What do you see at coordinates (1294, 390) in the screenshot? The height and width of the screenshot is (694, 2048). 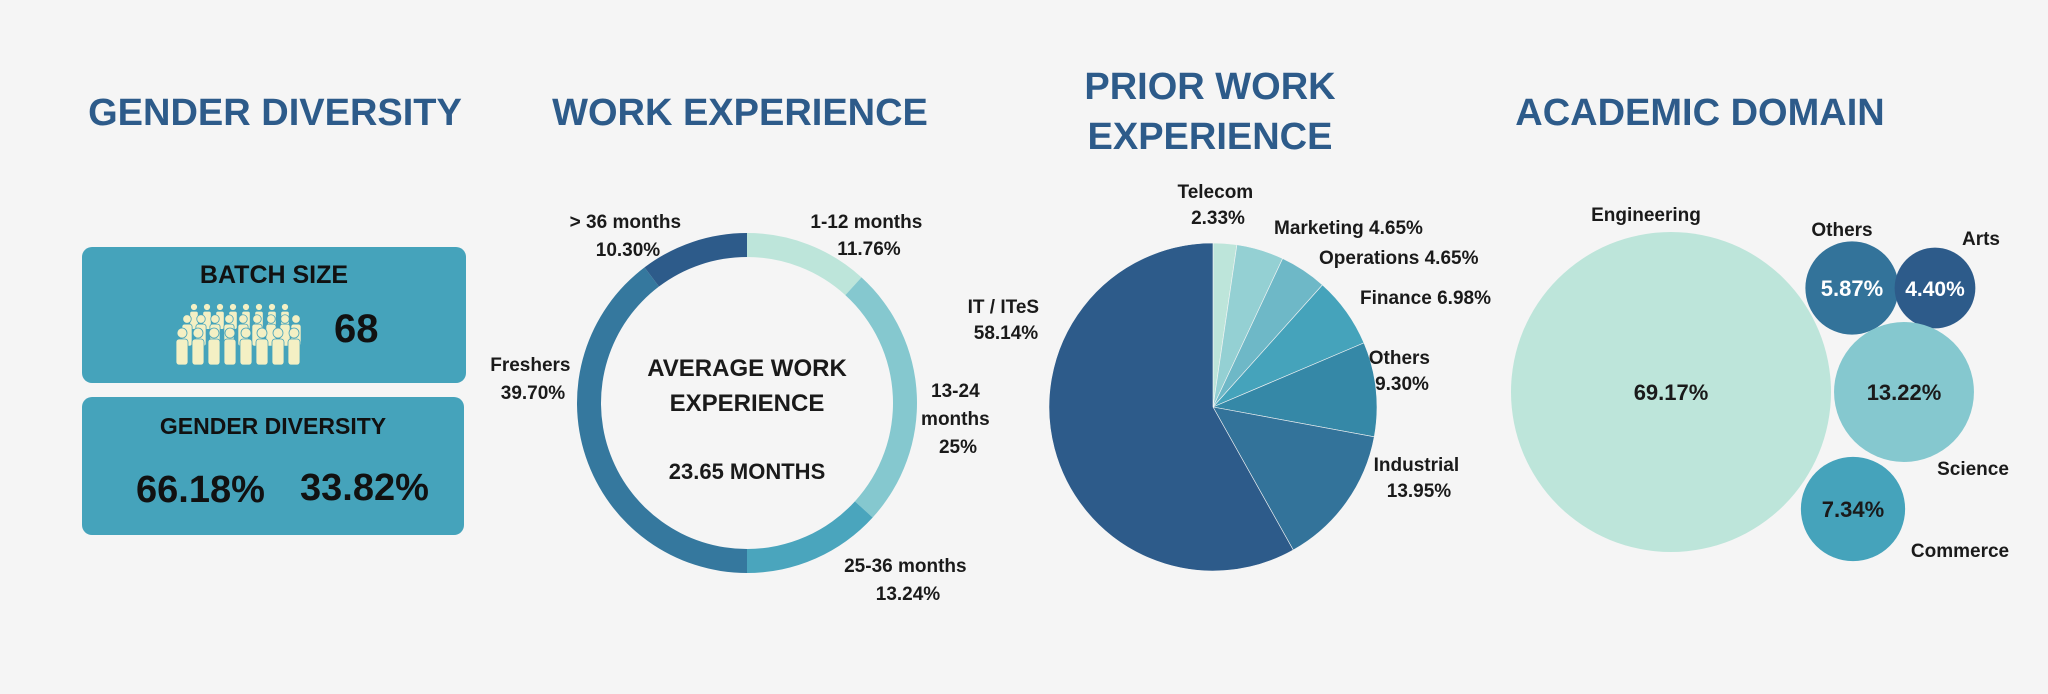 I see `pie-slice-others` at bounding box center [1294, 390].